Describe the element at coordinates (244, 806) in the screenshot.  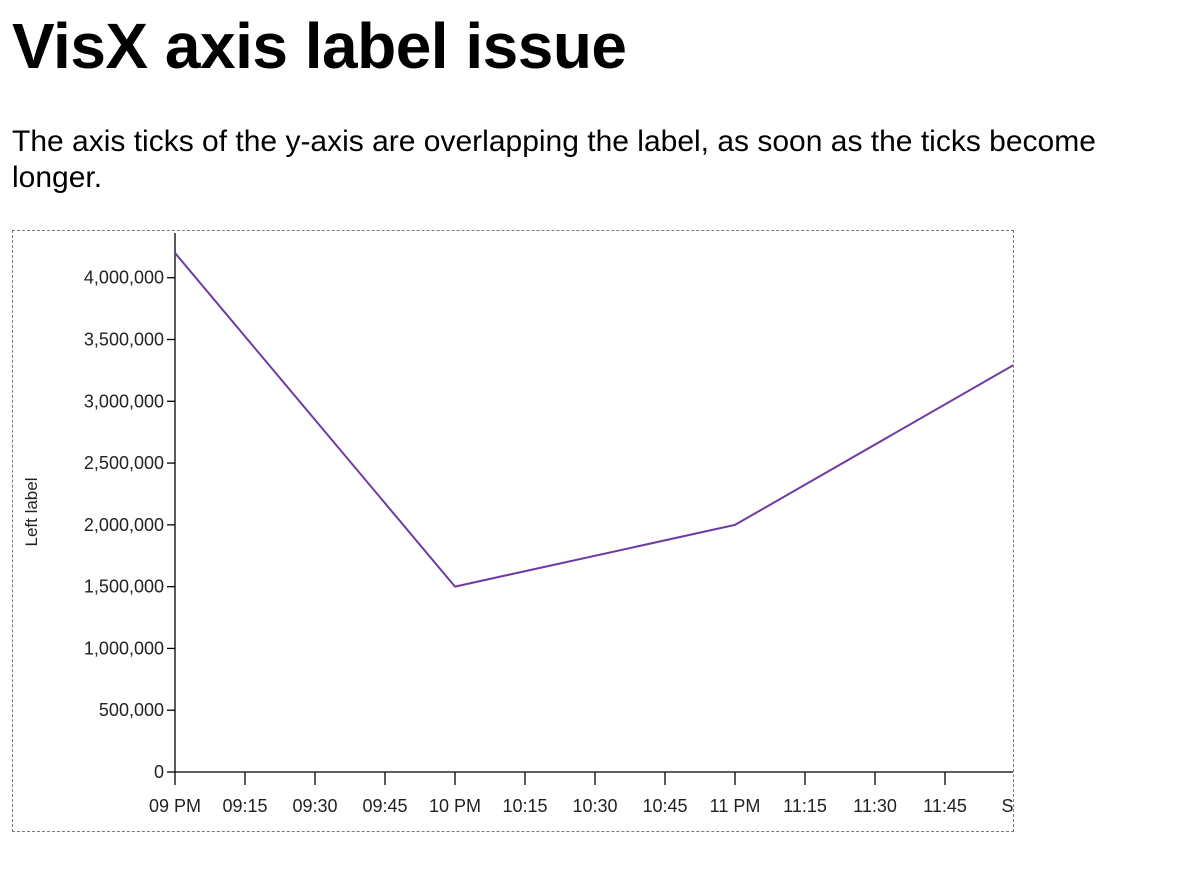
I see `x-tick-label: 09:15` at that location.